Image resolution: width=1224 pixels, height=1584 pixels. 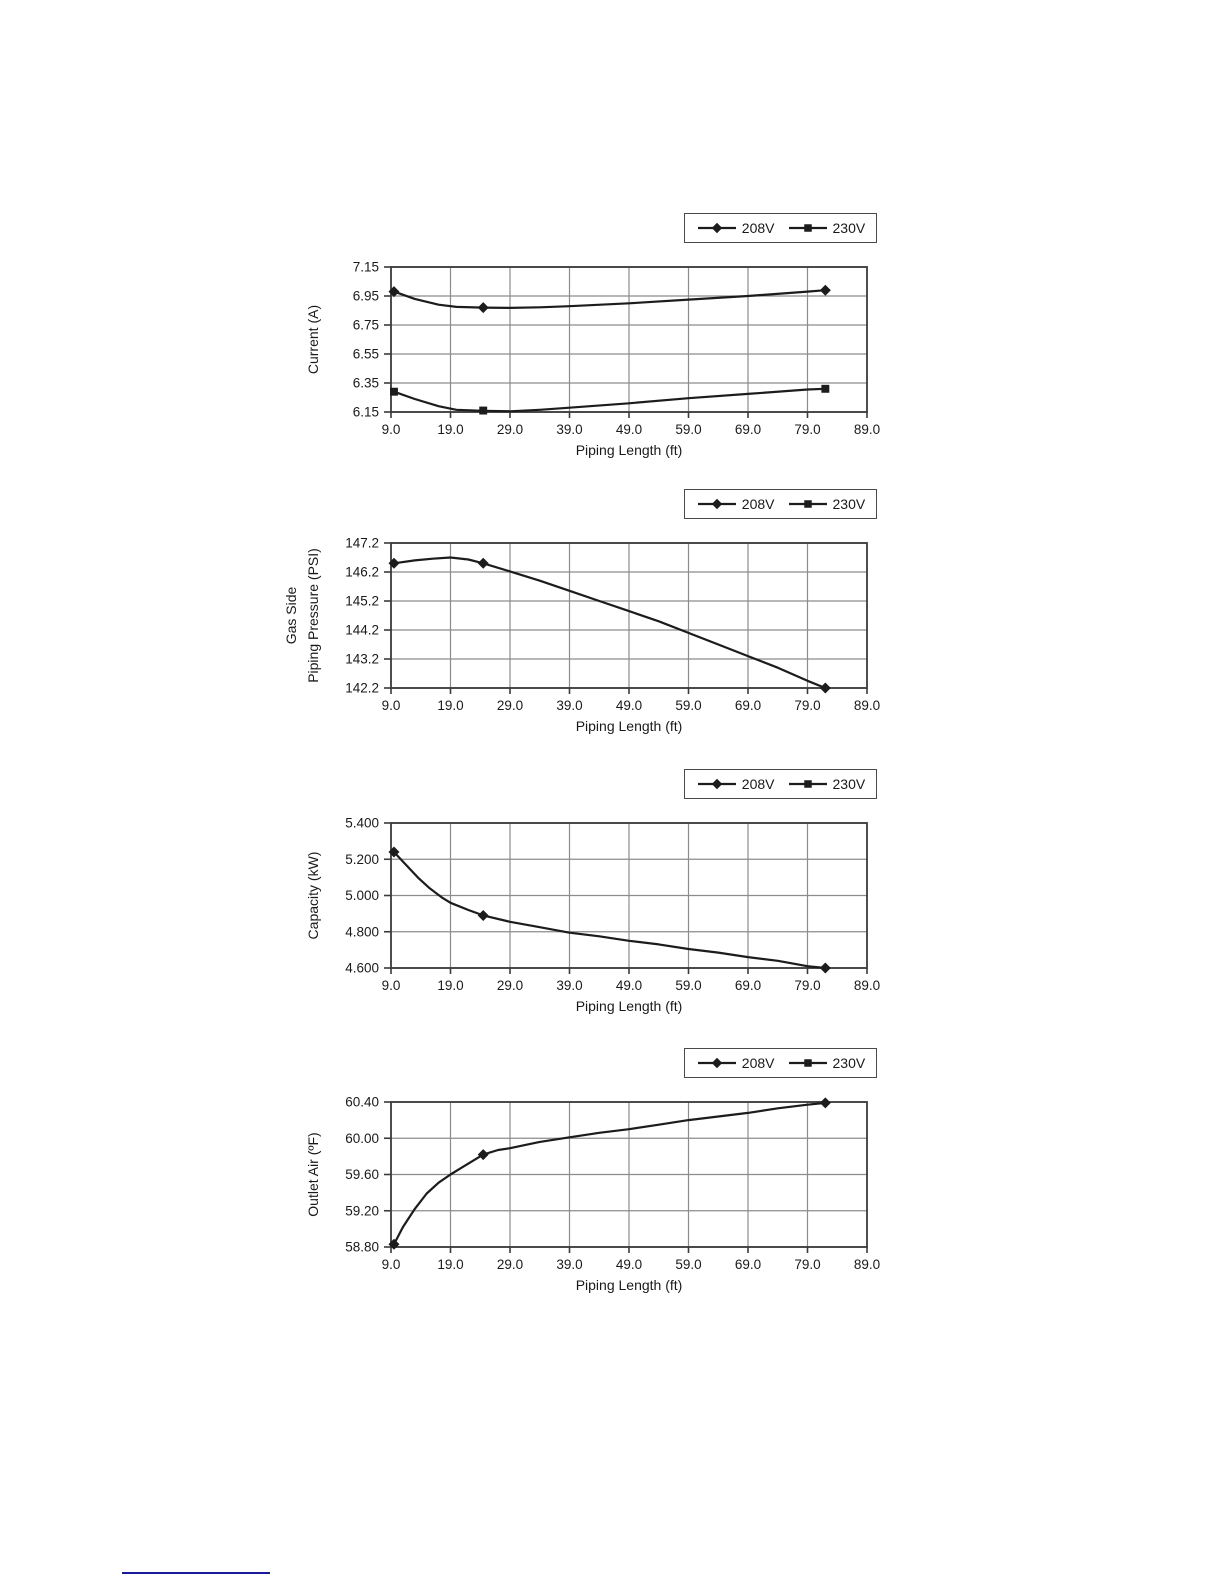 What do you see at coordinates (196, 1573) in the screenshot?
I see `footnote-rule` at bounding box center [196, 1573].